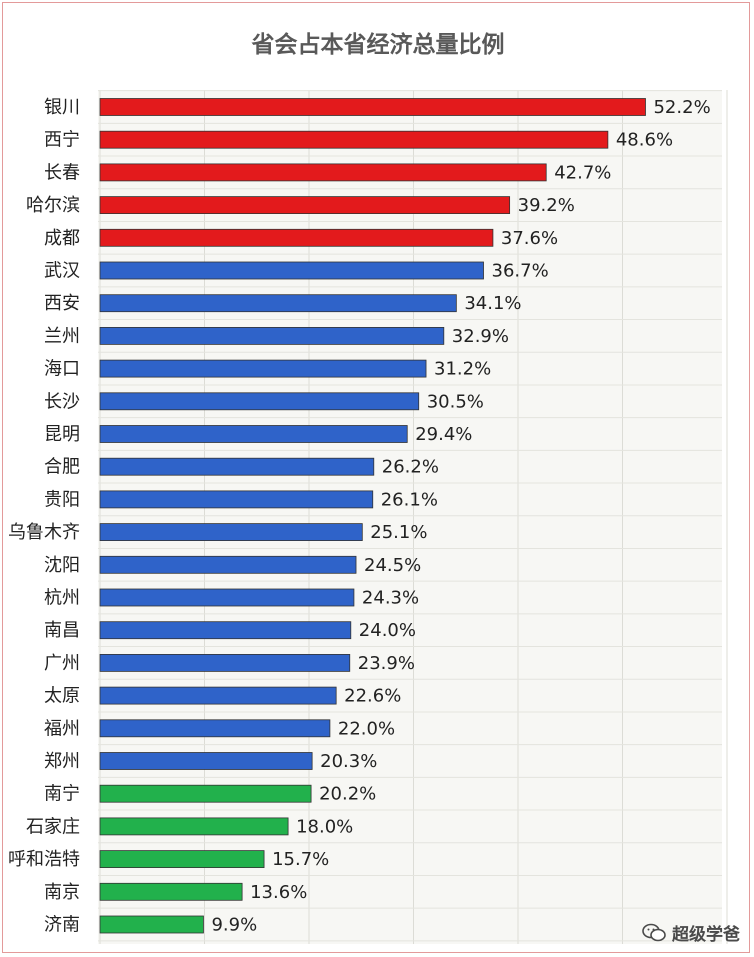 Image resolution: width=754 pixels, height=957 pixels. I want to click on value-label: 9.9%, so click(234, 925).